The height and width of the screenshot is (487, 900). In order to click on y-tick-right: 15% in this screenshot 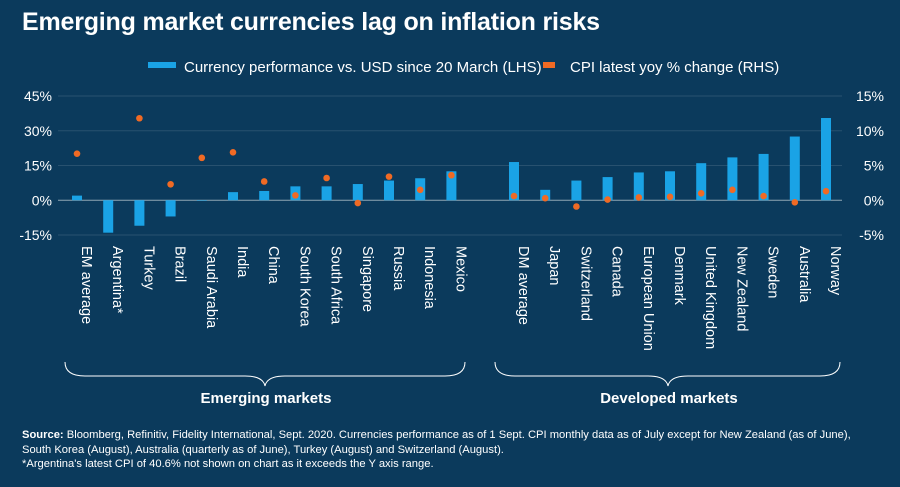, I will do `click(870, 96)`.